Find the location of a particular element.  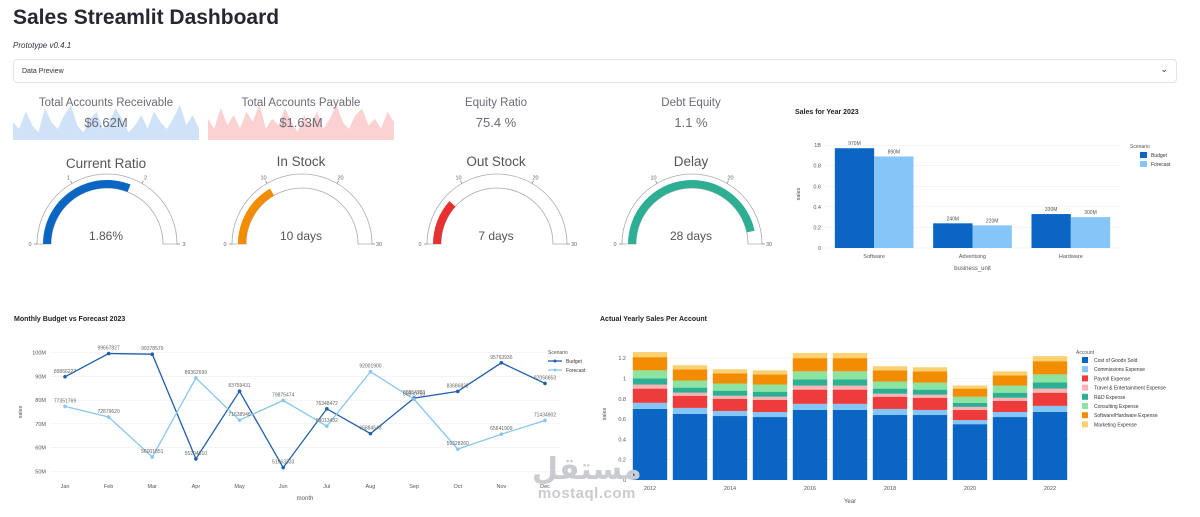

legend-label: Consulting Expense is located at coordinates (1116, 407).